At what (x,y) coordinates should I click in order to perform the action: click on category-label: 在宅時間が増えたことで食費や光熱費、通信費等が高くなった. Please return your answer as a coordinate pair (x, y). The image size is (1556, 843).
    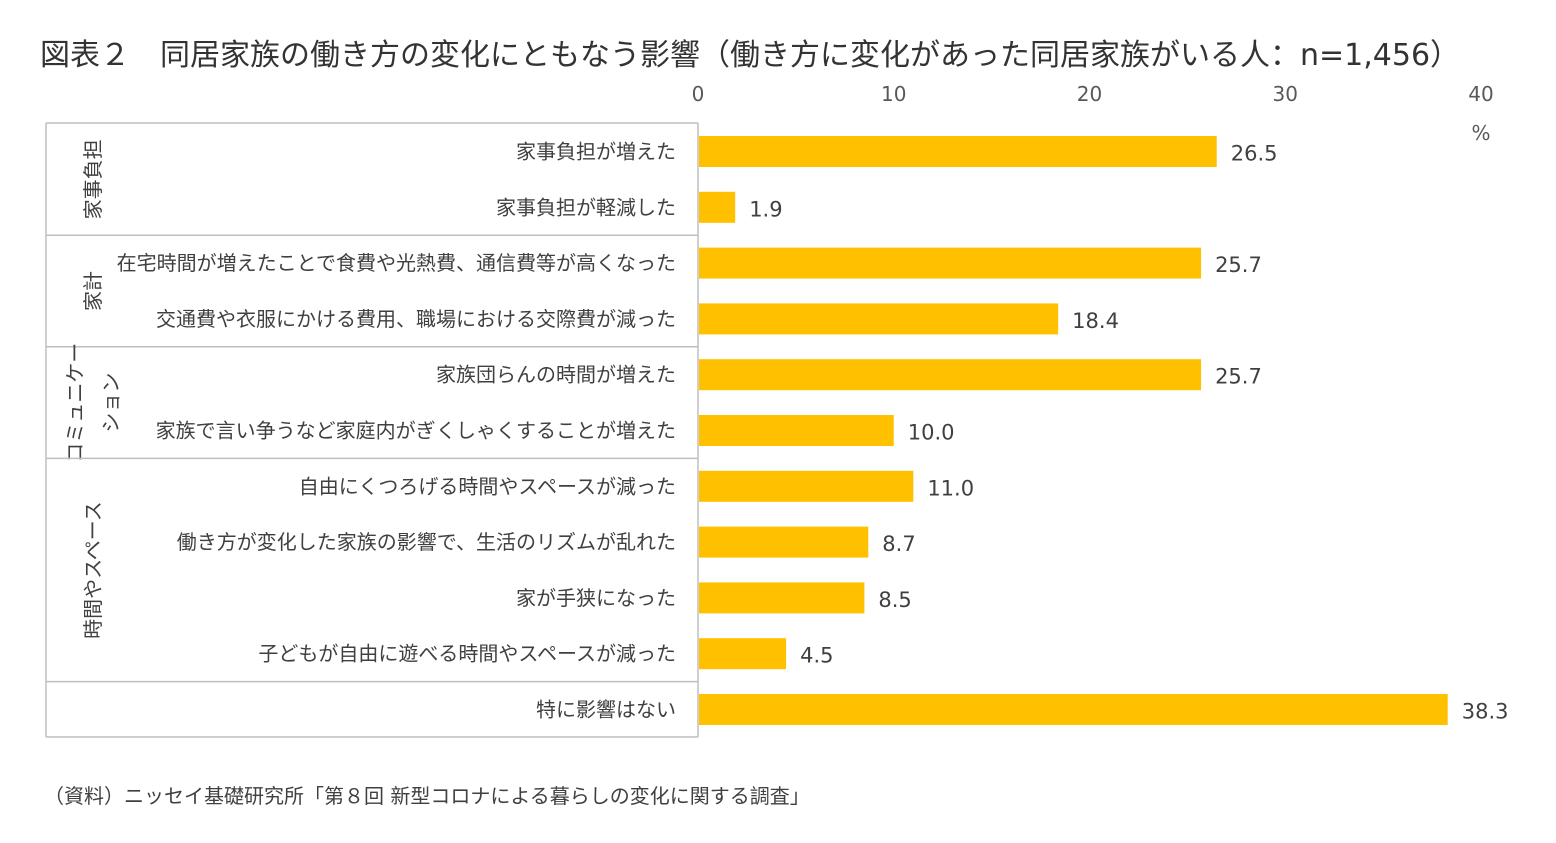
    Looking at the image, I should click on (396, 263).